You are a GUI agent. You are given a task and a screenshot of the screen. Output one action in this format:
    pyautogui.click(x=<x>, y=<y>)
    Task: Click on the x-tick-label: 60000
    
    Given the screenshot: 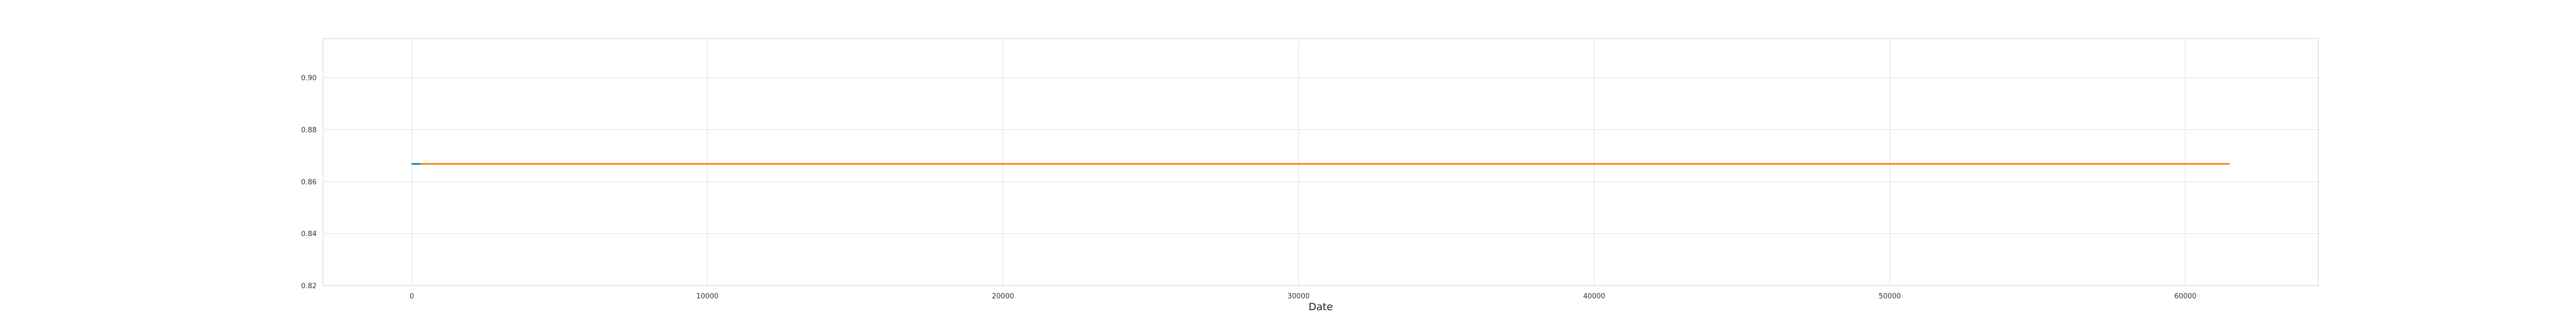 What is the action you would take?
    pyautogui.click(x=2185, y=296)
    